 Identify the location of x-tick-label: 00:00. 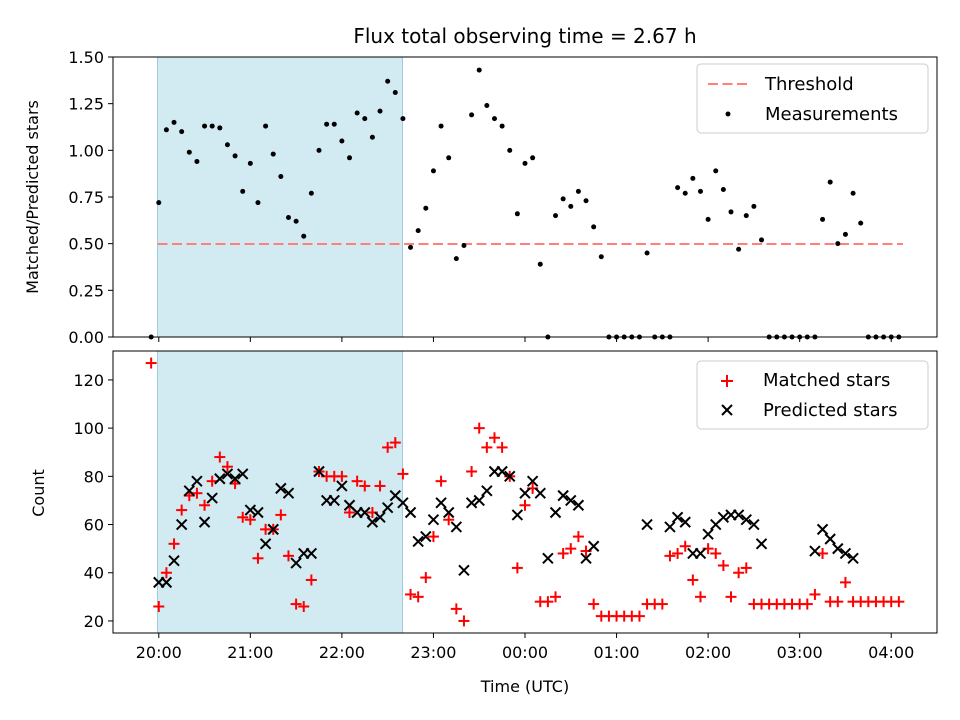
(525, 652).